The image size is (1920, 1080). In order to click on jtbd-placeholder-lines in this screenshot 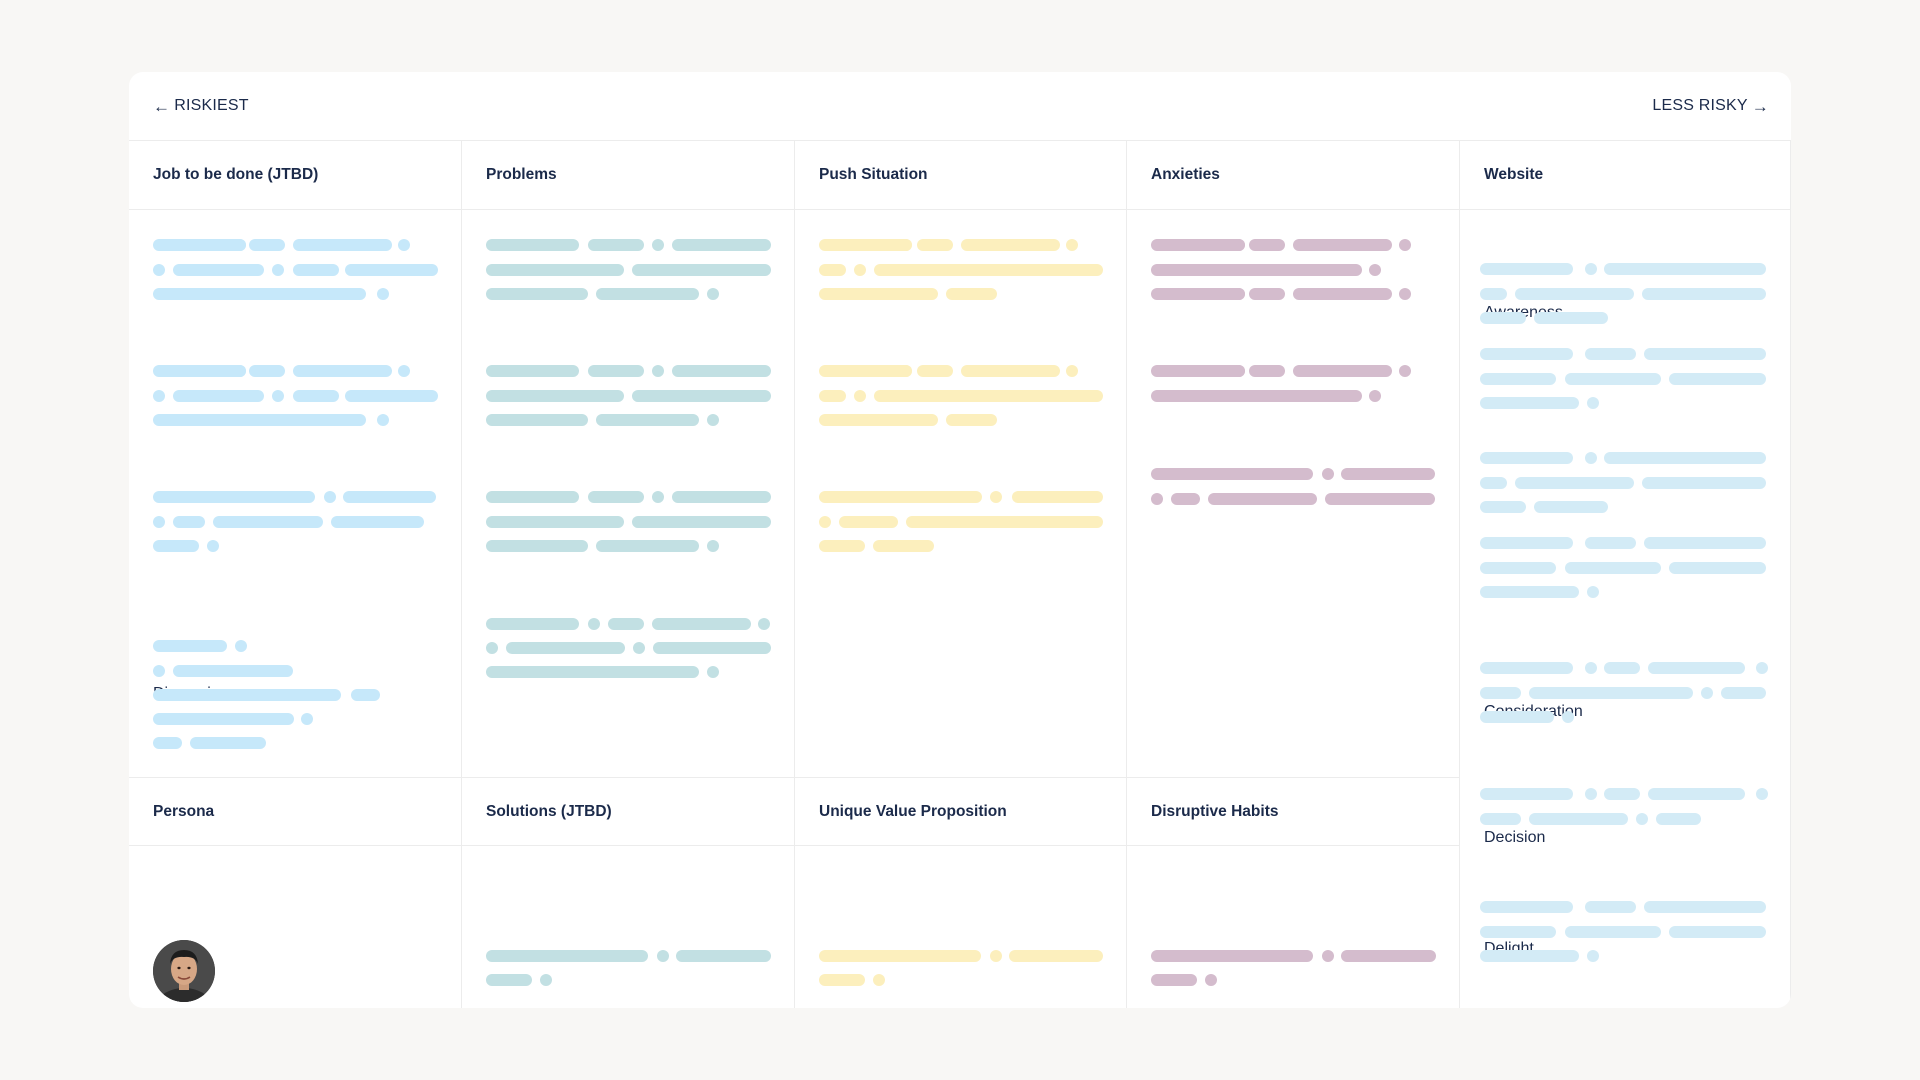, I will do `click(295, 574)`.